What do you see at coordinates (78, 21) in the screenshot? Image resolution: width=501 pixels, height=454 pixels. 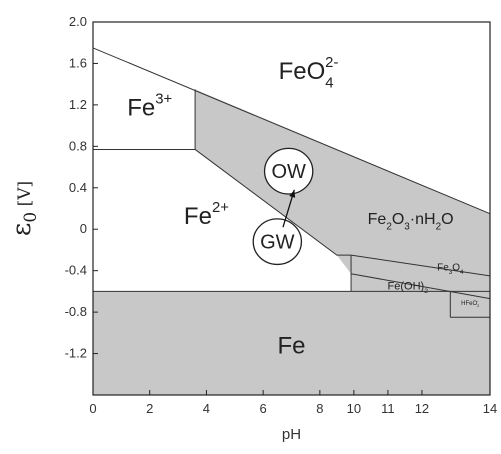 I see `y-tick-label: 2.0` at bounding box center [78, 21].